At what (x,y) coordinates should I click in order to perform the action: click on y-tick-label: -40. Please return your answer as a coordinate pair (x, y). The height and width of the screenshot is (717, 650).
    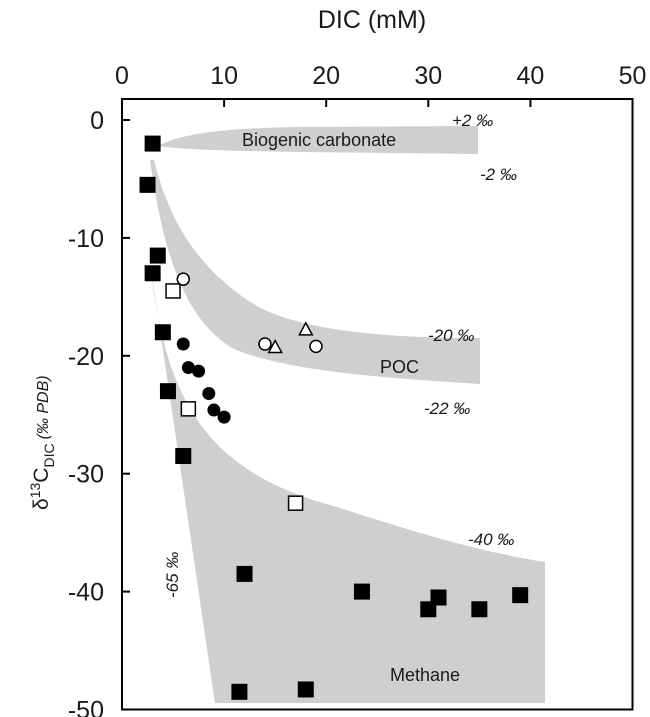
    Looking at the image, I should click on (86, 593).